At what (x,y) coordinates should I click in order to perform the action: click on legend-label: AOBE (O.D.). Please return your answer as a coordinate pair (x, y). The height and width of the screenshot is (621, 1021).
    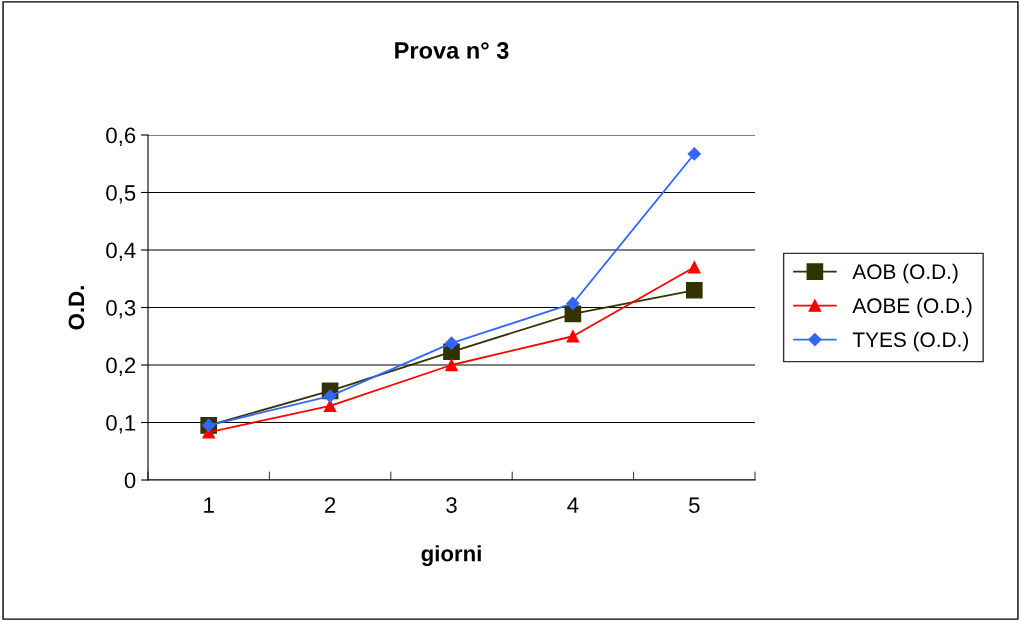
    Looking at the image, I should click on (912, 307).